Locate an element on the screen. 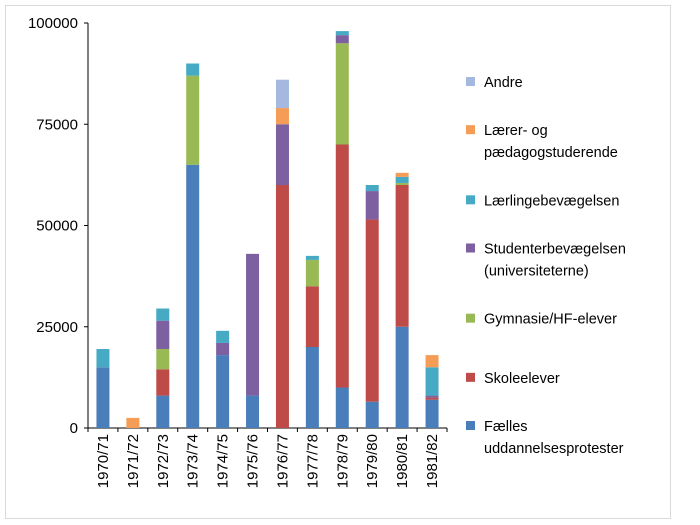  y-tick-label: 25000 is located at coordinates (57, 327).